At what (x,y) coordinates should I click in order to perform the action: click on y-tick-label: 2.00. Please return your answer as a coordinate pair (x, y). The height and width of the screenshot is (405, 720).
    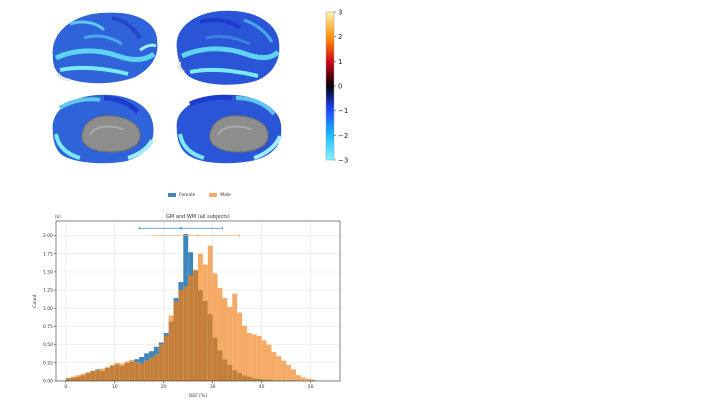
    Looking at the image, I should click on (48, 236).